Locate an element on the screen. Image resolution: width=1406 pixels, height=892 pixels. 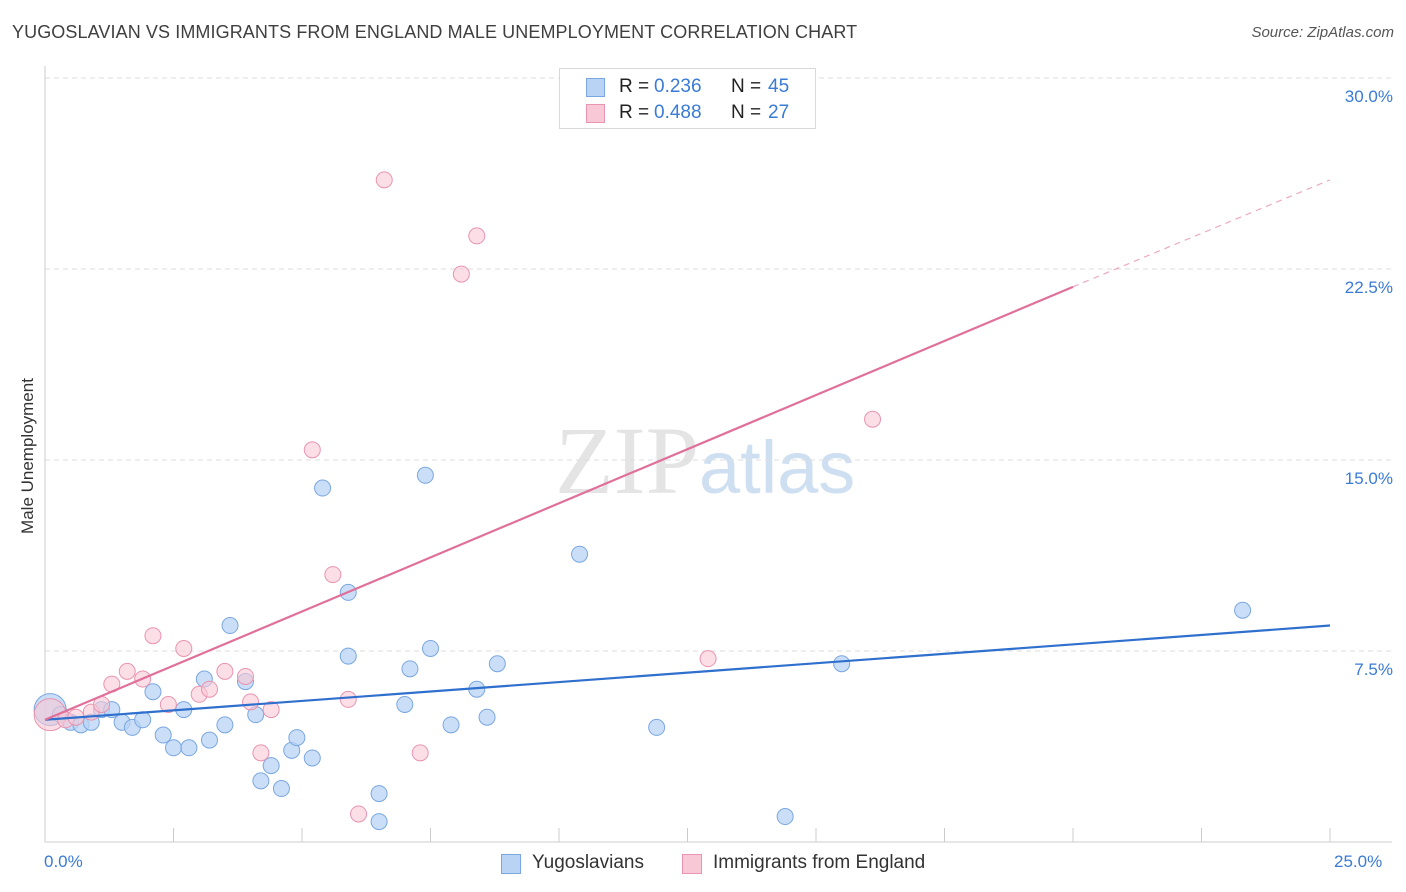
y-tick-label: 22.5% is located at coordinates (1369, 287).